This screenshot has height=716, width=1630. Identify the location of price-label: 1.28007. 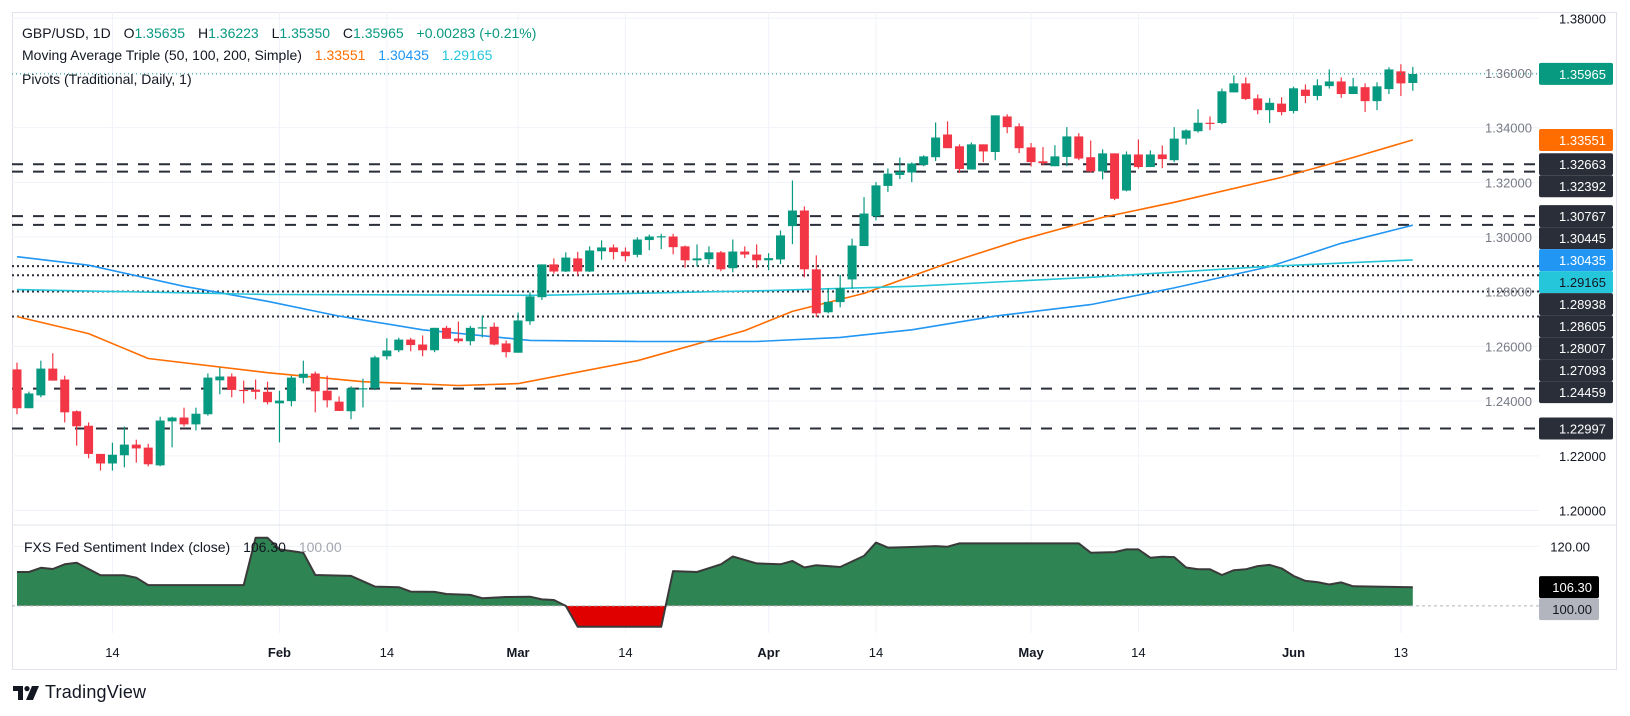
(1576, 348).